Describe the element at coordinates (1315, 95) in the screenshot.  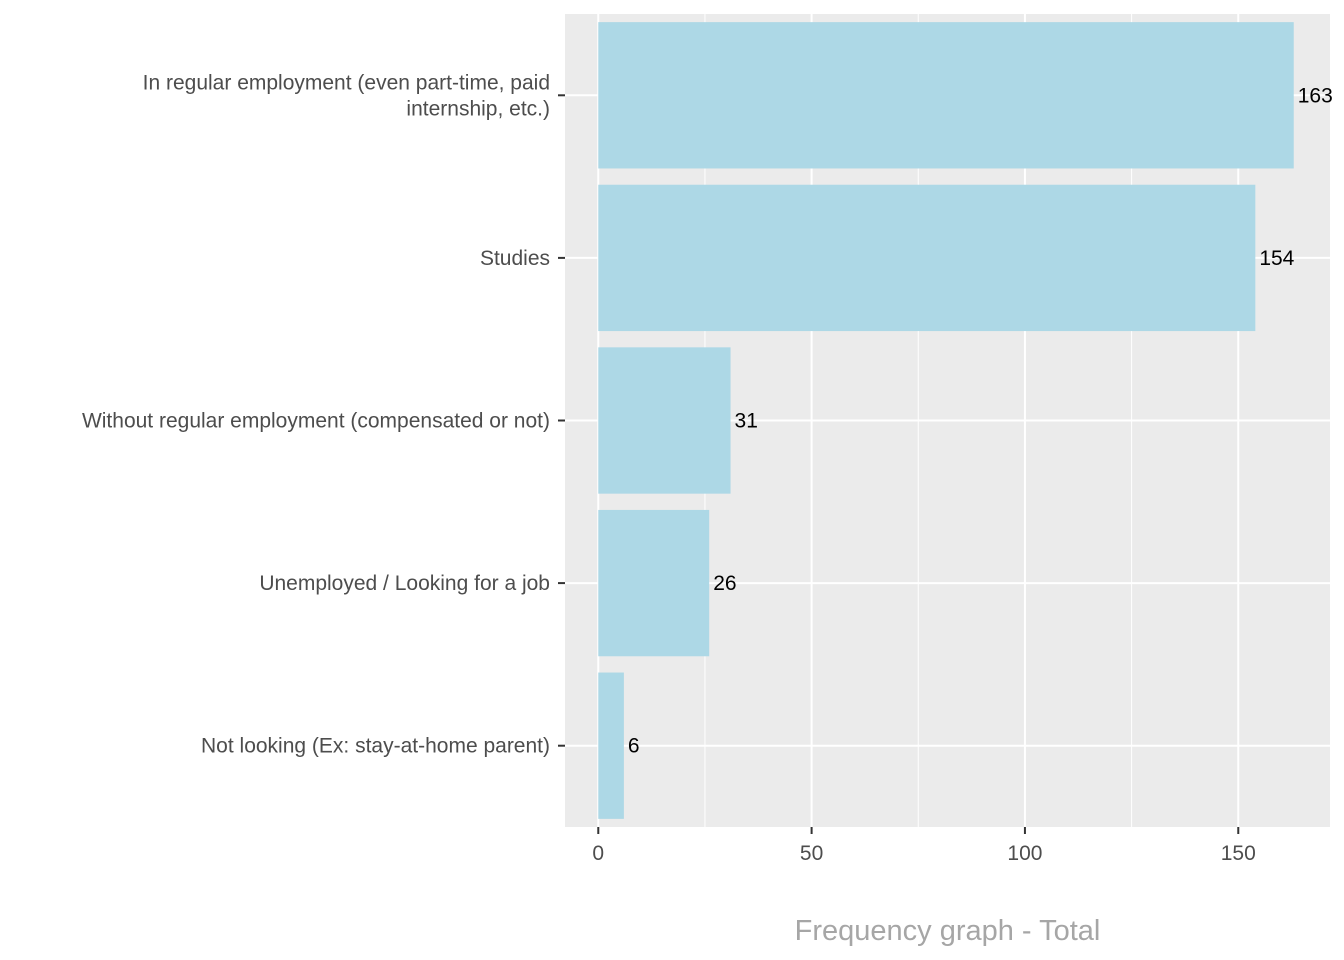
I see `bar-value-label: 163` at that location.